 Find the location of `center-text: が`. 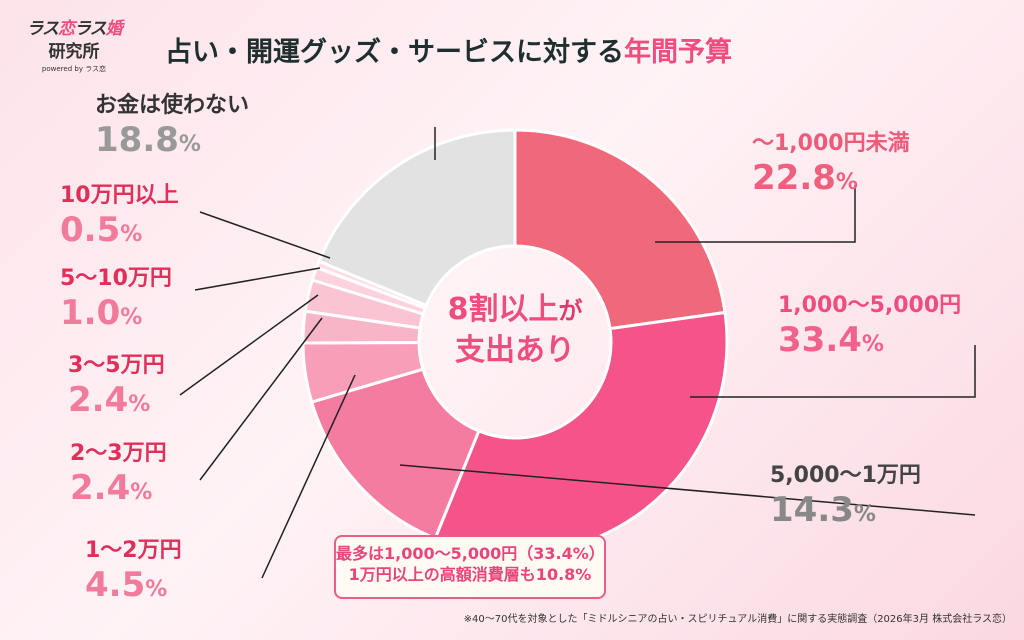

center-text: が is located at coordinates (570, 311).